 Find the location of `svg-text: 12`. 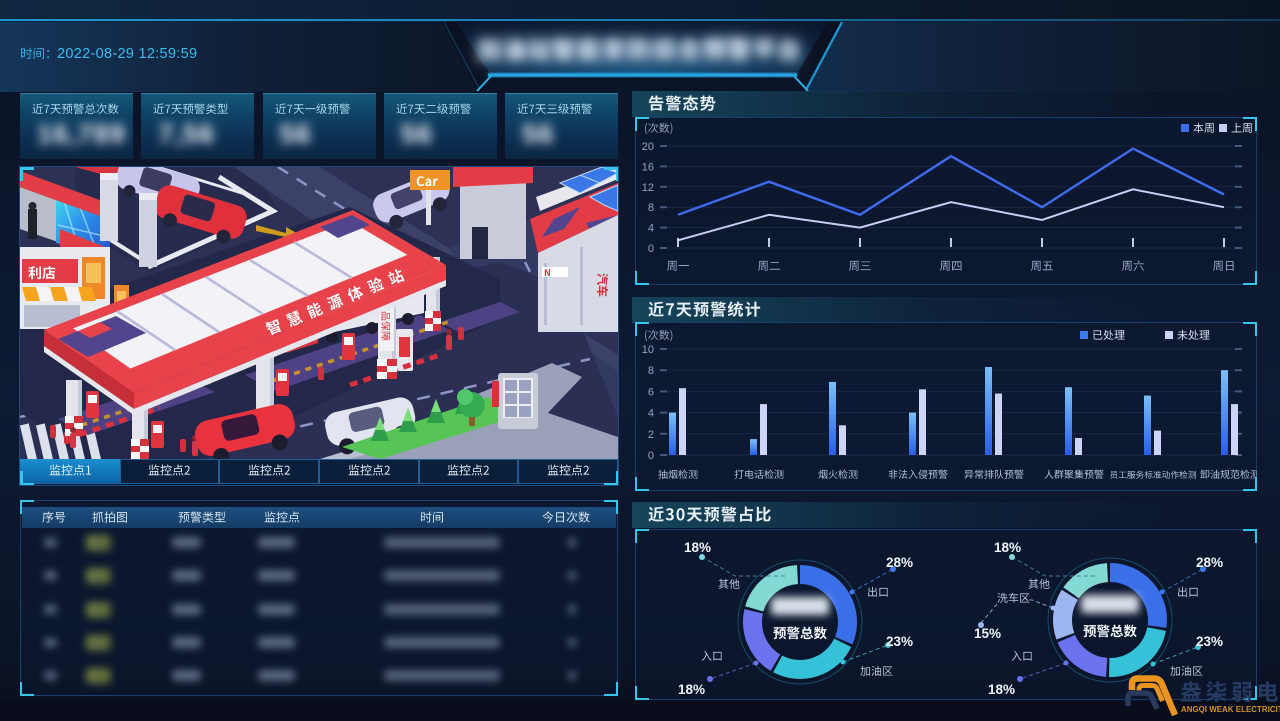

svg-text: 12 is located at coordinates (648, 188).